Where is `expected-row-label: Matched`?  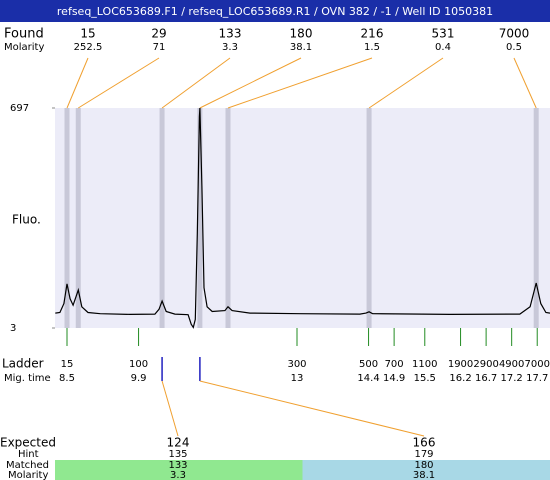
expected-row-label: Matched is located at coordinates (27, 465).